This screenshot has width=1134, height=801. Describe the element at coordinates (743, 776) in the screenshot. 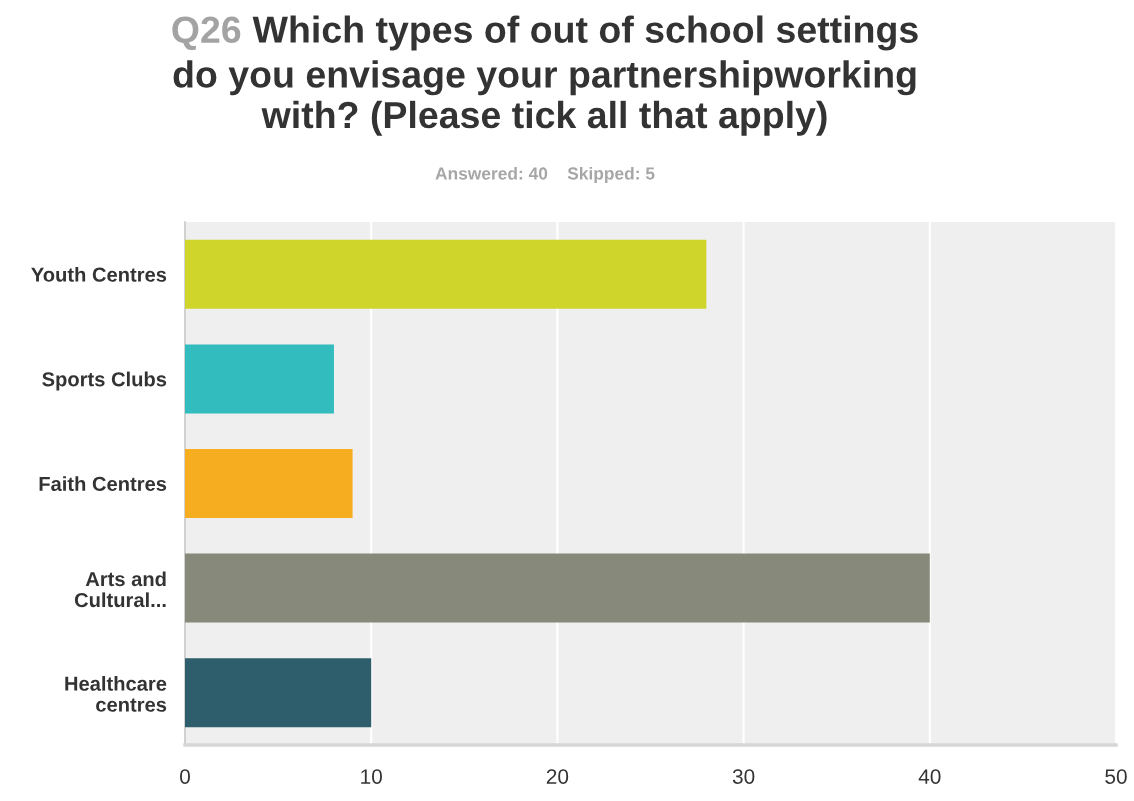

I see `x-tick-label: 30` at that location.